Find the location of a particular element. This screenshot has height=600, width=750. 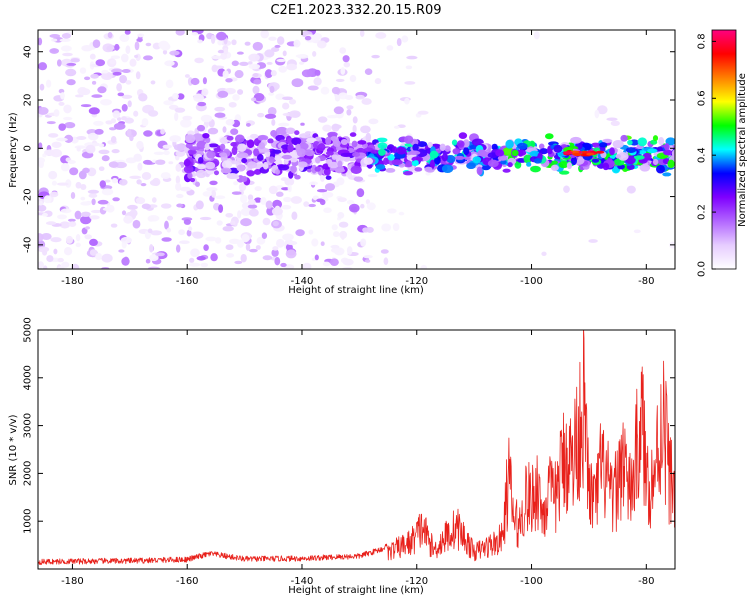

spectrogram-x-tick-label: -100 is located at coordinates (531, 281).